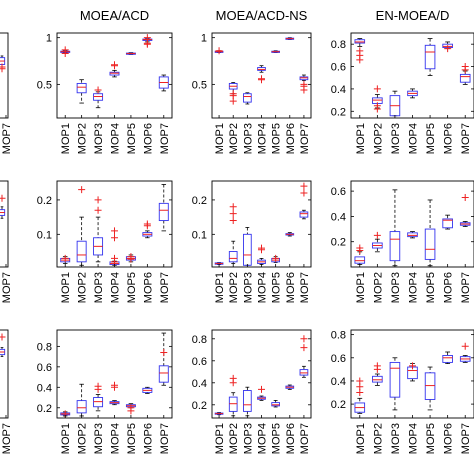  I want to click on panel-r2-c2: 0.8 0.6 0.4 0.2 MOP1 MOP2 MOP3 MOP4 MOP5 MOP6 MOP7, so click(252, 391).